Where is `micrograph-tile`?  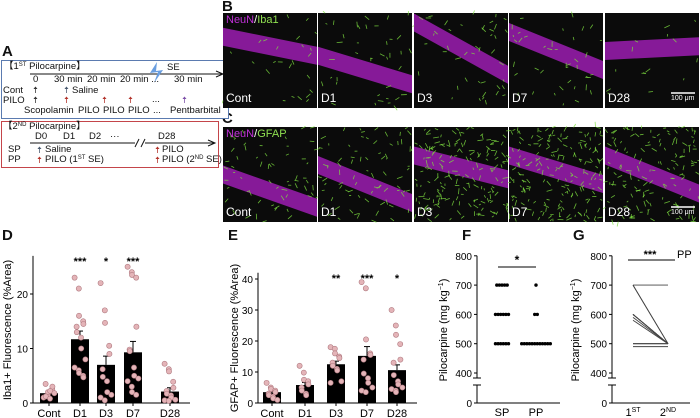 micrograph-tile is located at coordinates (556, 59).